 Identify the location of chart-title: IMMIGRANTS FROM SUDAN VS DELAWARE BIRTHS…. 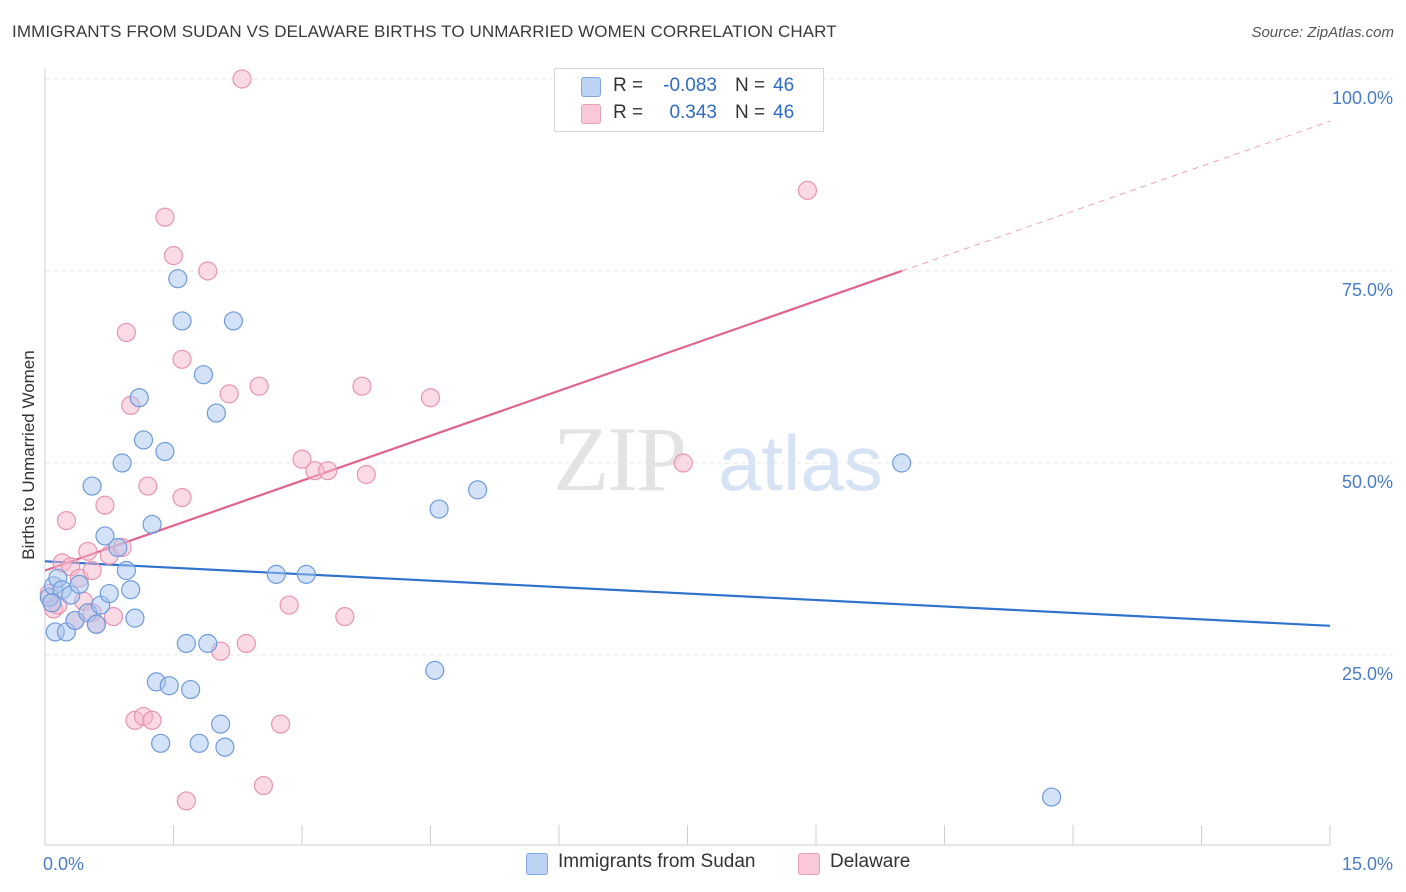
(424, 31).